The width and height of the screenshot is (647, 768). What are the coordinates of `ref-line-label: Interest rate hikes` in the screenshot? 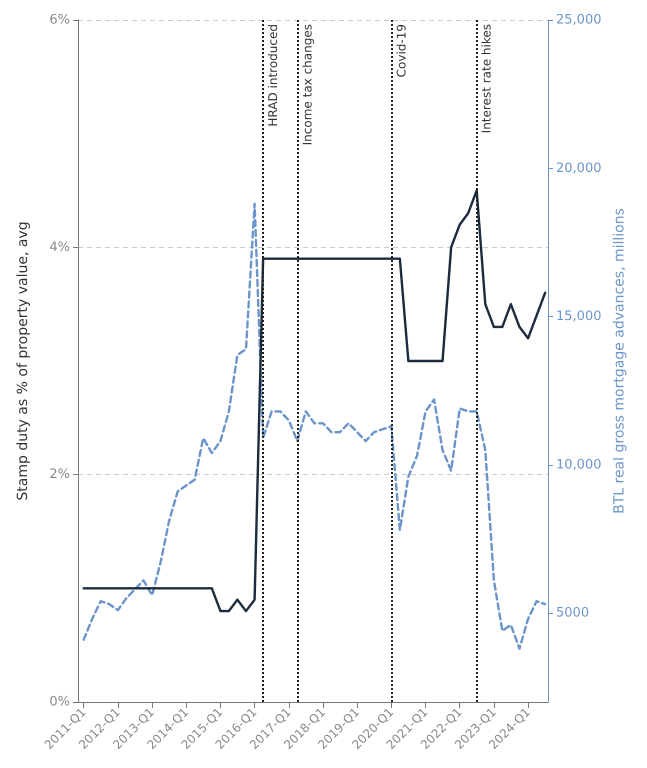 It's located at (487, 79).